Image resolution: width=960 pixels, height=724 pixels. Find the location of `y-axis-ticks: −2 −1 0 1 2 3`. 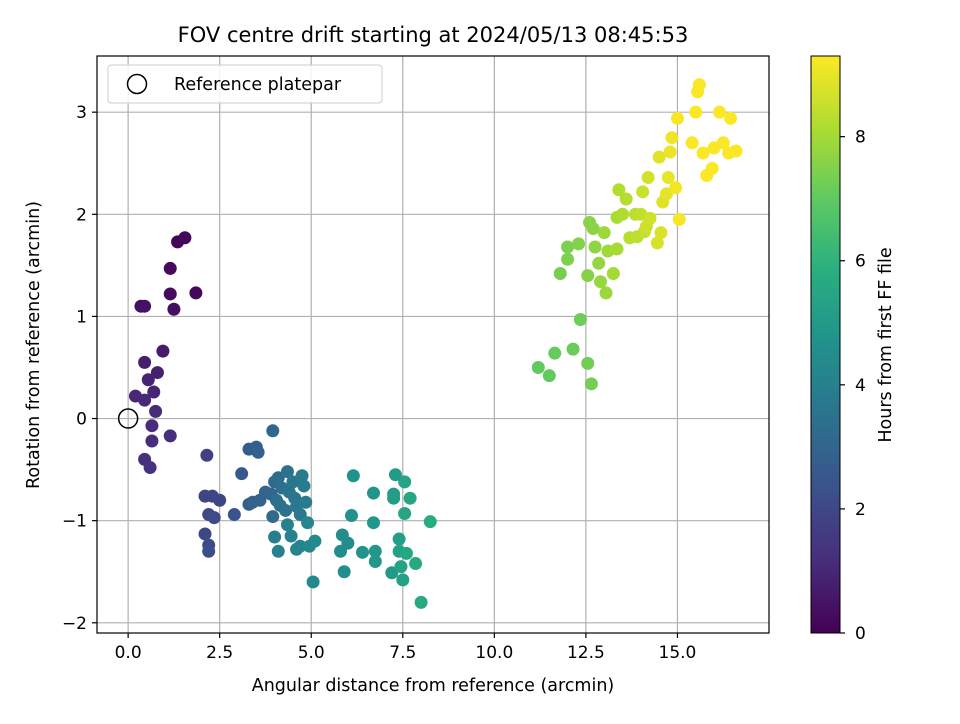

y-axis-ticks: −2 −1 0 1 2 3 is located at coordinates (79, 368).